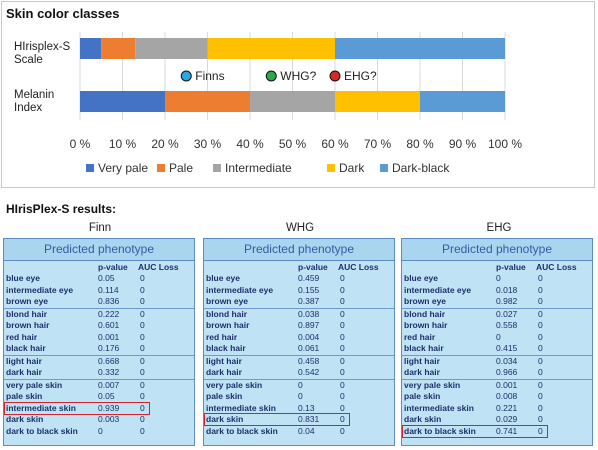 The height and width of the screenshot is (450, 598). What do you see at coordinates (299, 349) in the screenshot?
I see `table-row: black hair 0.061 0` at bounding box center [299, 349].